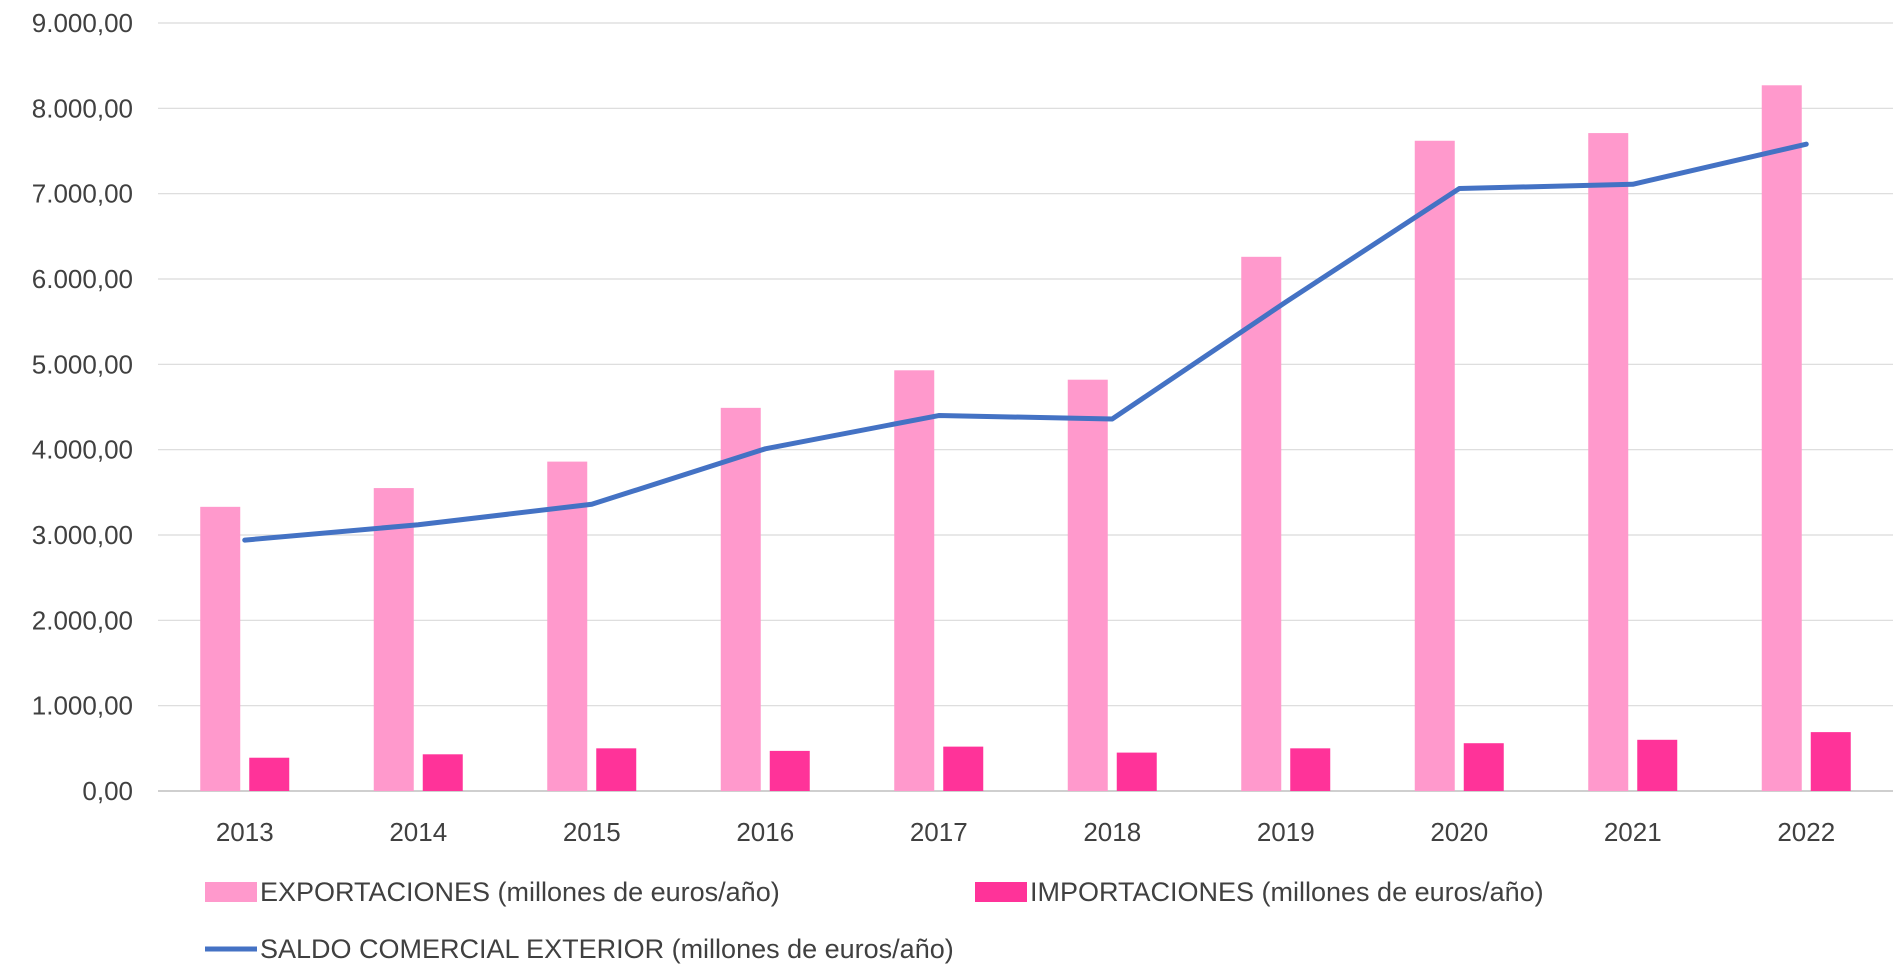 The image size is (1893, 964). Describe the element at coordinates (107, 791) in the screenshot. I see `y-tick-label: 0,00` at that location.